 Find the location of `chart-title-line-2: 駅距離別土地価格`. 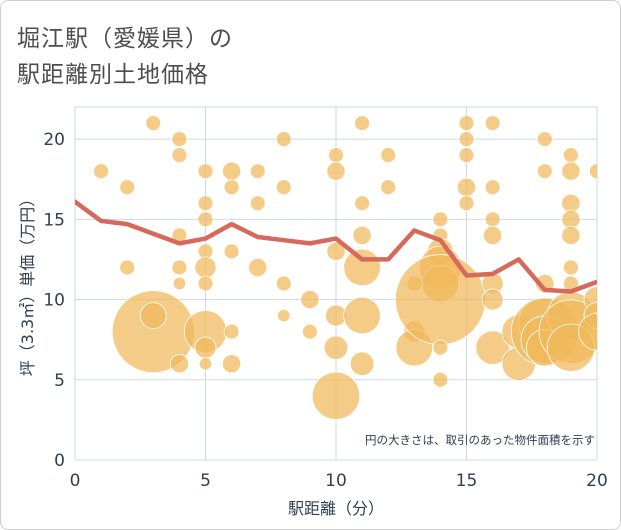

chart-title-line-2: 駅距離別土地価格 is located at coordinates (113, 75).